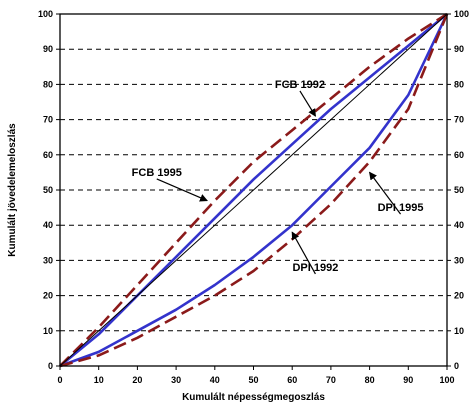 Image resolution: width=473 pixels, height=410 pixels. I want to click on y-tick-label-right: 50, so click(459, 190).